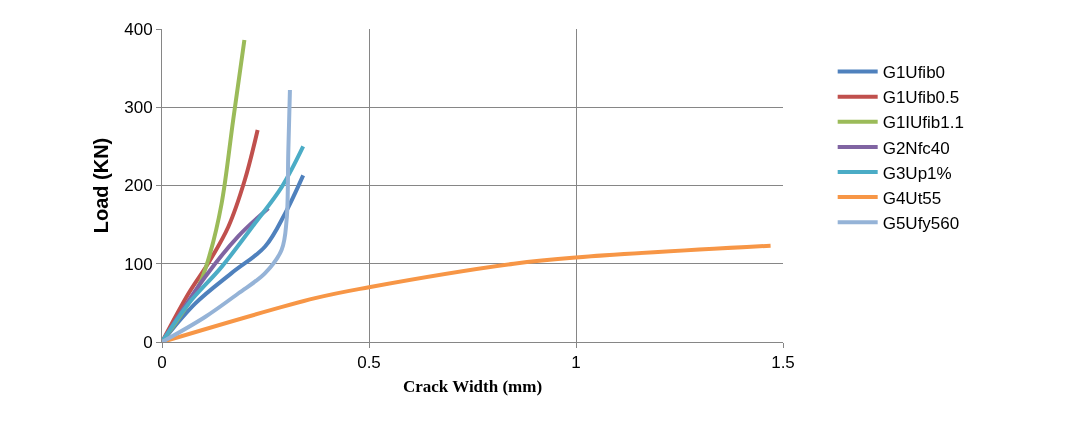 The width and height of the screenshot is (1070, 421). What do you see at coordinates (227, 215) in the screenshot?
I see `line-series` at bounding box center [227, 215].